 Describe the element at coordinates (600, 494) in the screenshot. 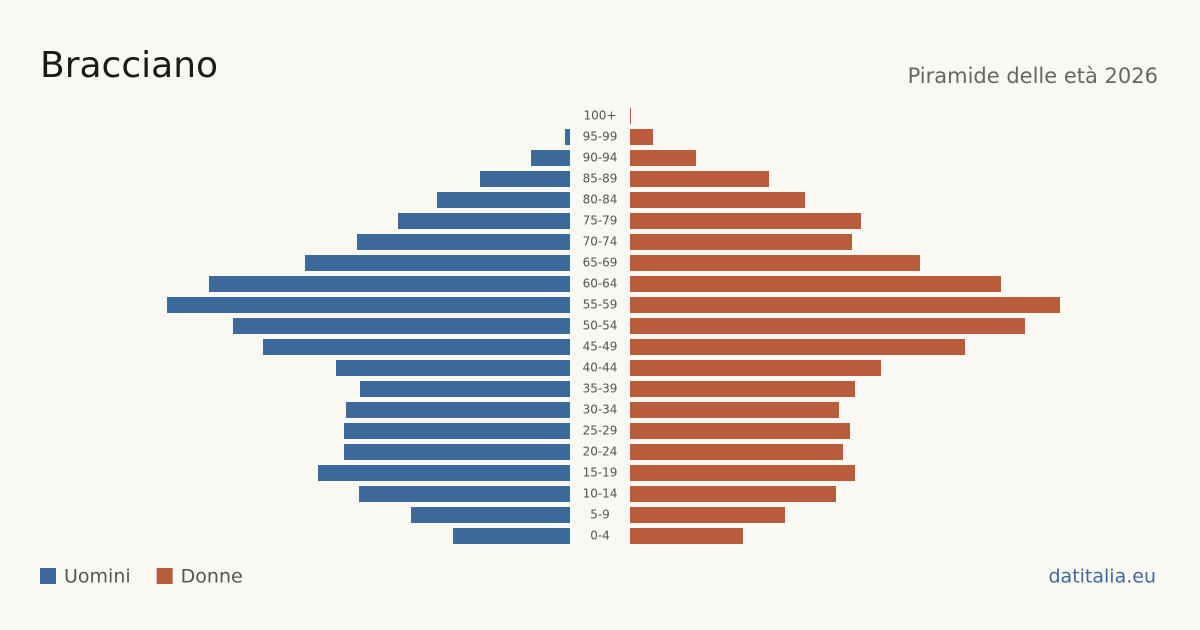

I see `age-label: 10-14` at that location.